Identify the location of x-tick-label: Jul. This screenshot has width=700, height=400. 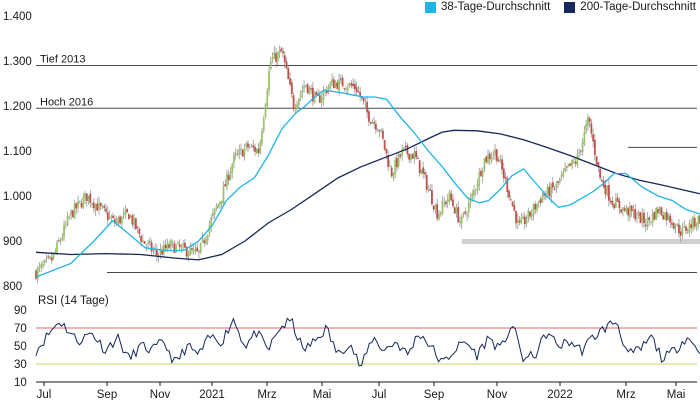
(379, 394).